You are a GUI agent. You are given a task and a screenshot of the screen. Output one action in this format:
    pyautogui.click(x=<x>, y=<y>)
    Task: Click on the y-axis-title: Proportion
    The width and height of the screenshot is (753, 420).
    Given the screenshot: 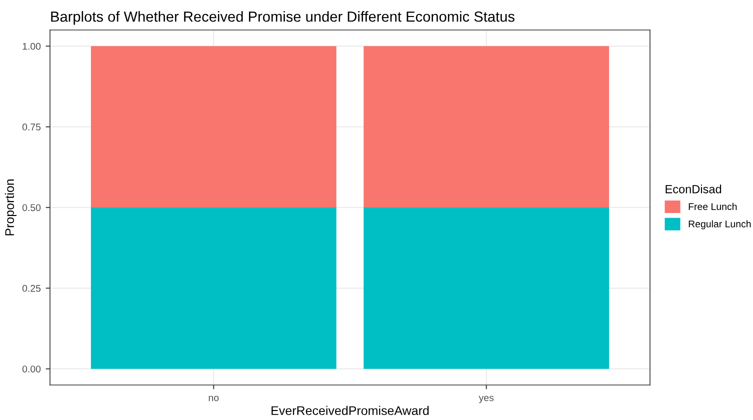 What is the action you would take?
    pyautogui.click(x=10, y=207)
    